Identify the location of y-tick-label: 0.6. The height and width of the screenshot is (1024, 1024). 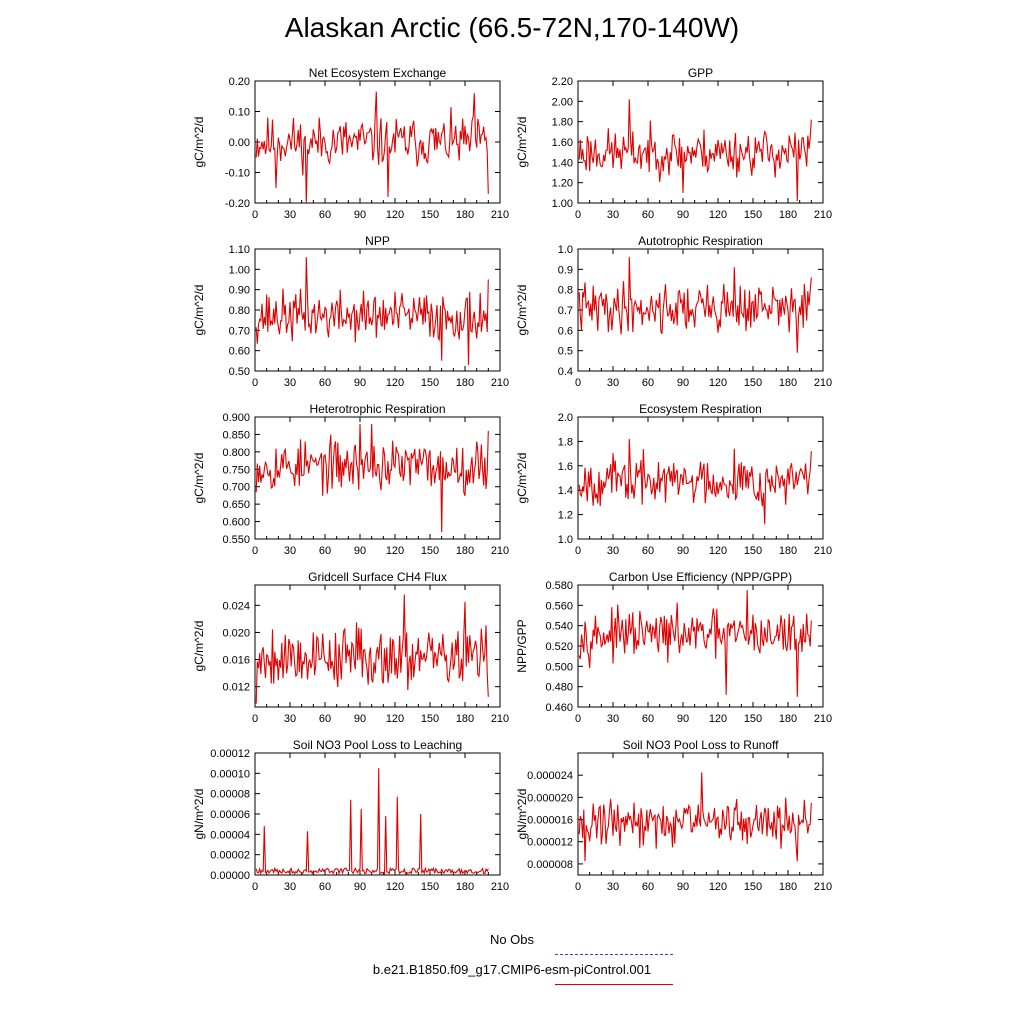
(565, 331).